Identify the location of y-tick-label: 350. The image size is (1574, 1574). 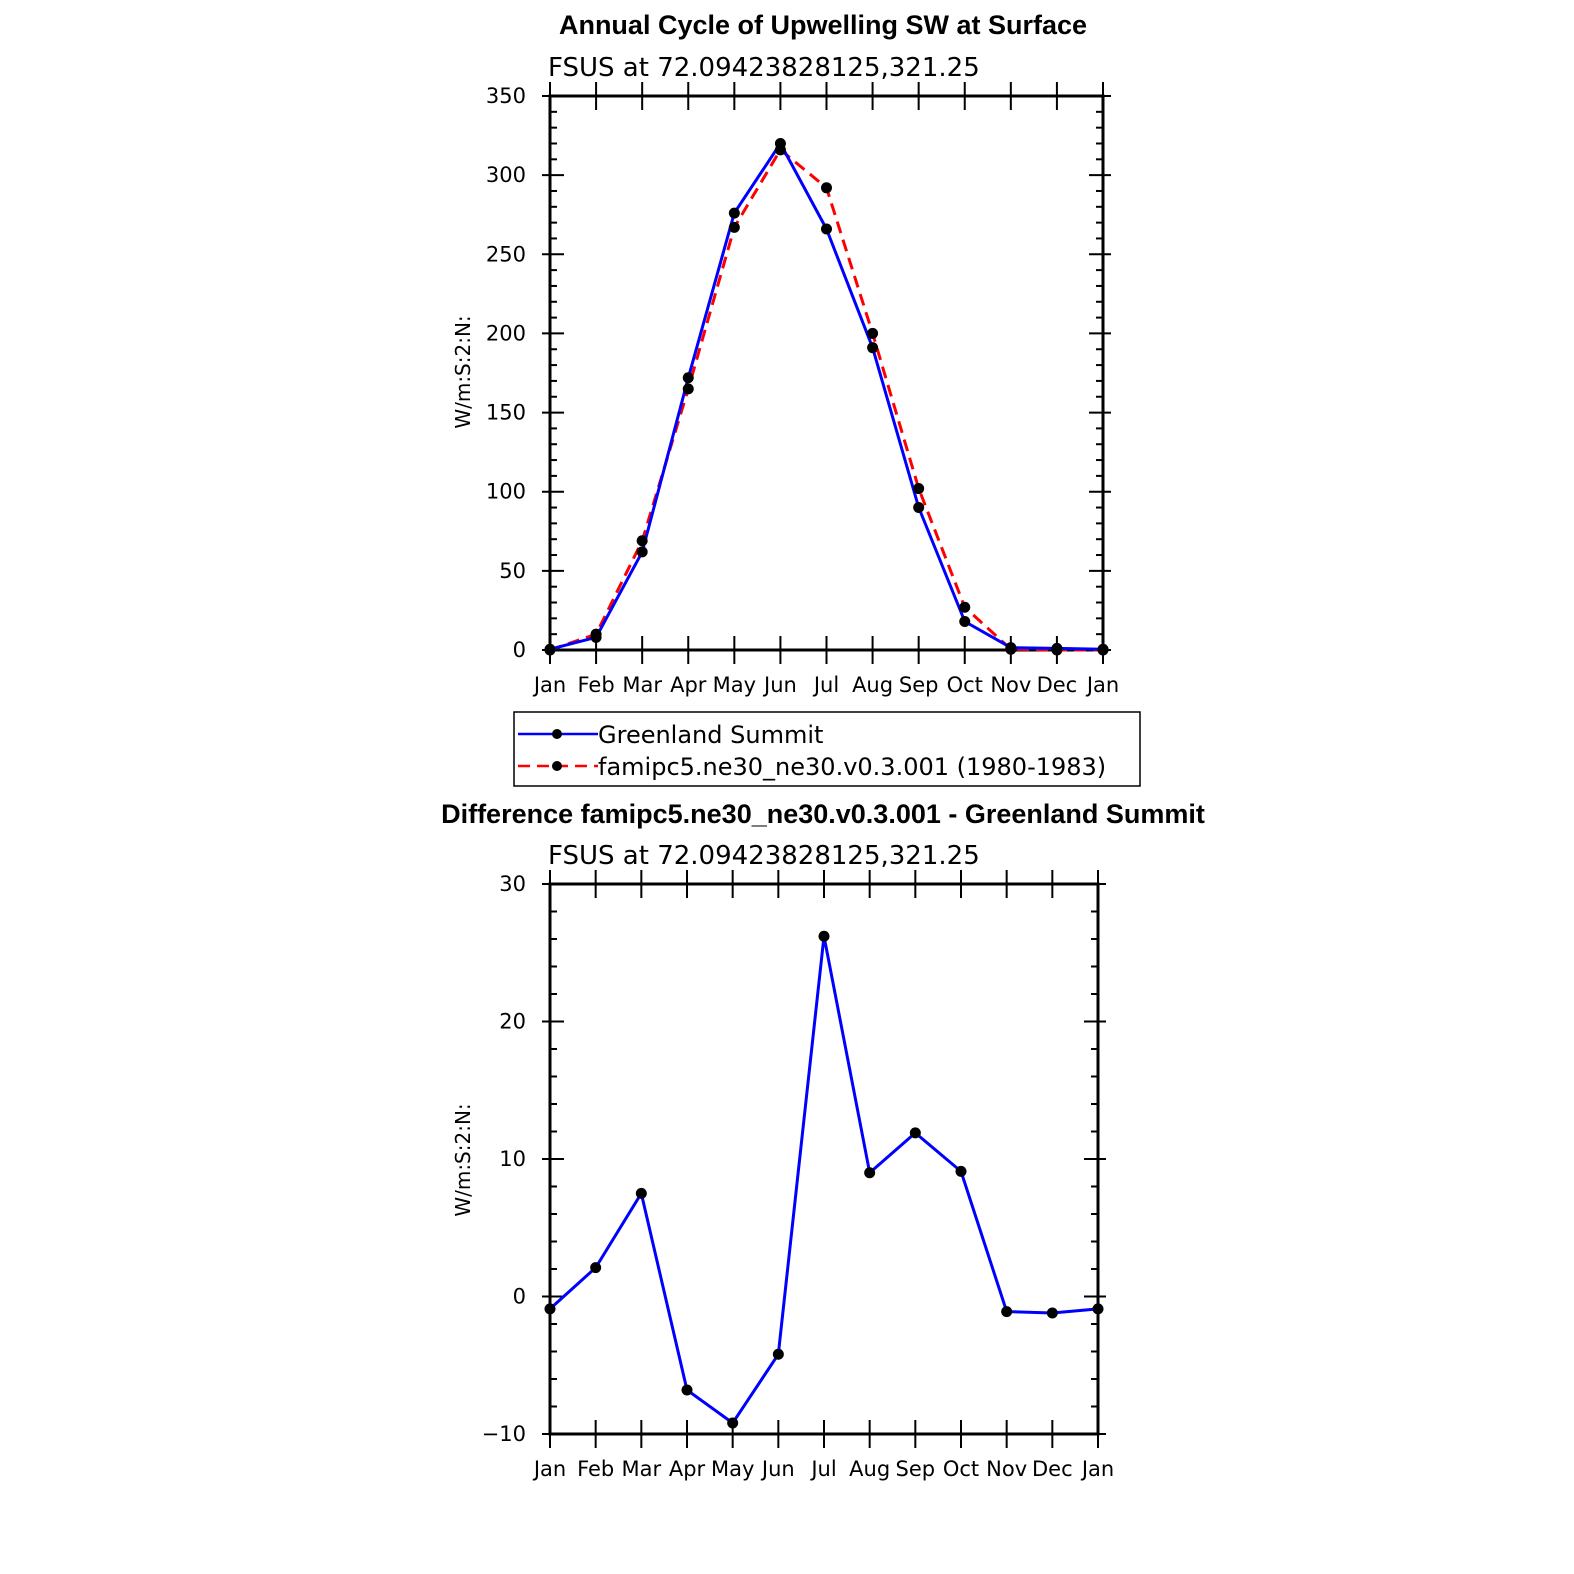
(506, 96).